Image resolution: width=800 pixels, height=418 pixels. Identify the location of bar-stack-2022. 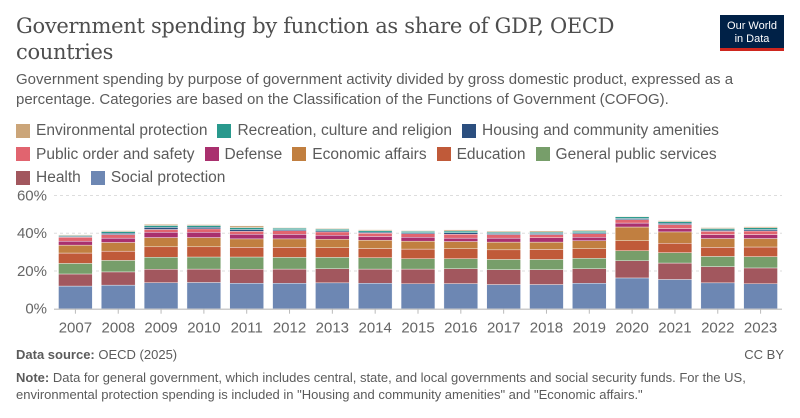
(717, 268).